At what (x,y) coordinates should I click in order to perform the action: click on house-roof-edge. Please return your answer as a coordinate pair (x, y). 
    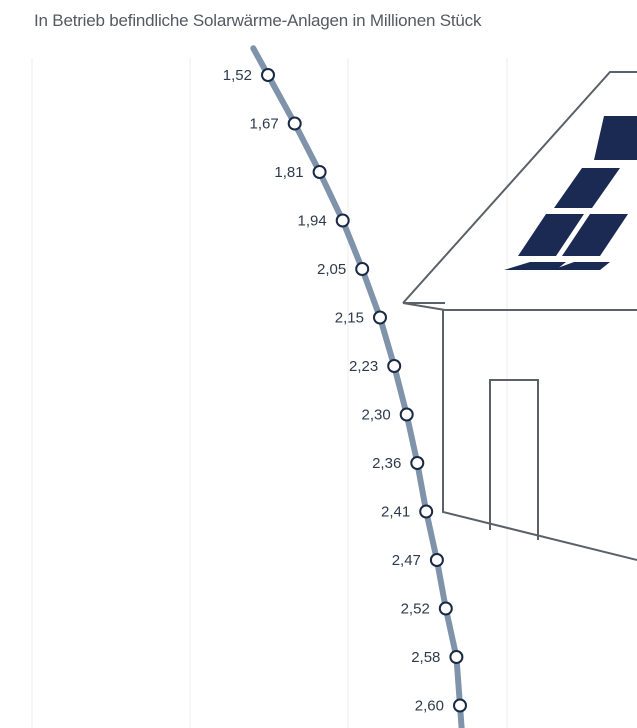
    Looking at the image, I should click on (519, 306).